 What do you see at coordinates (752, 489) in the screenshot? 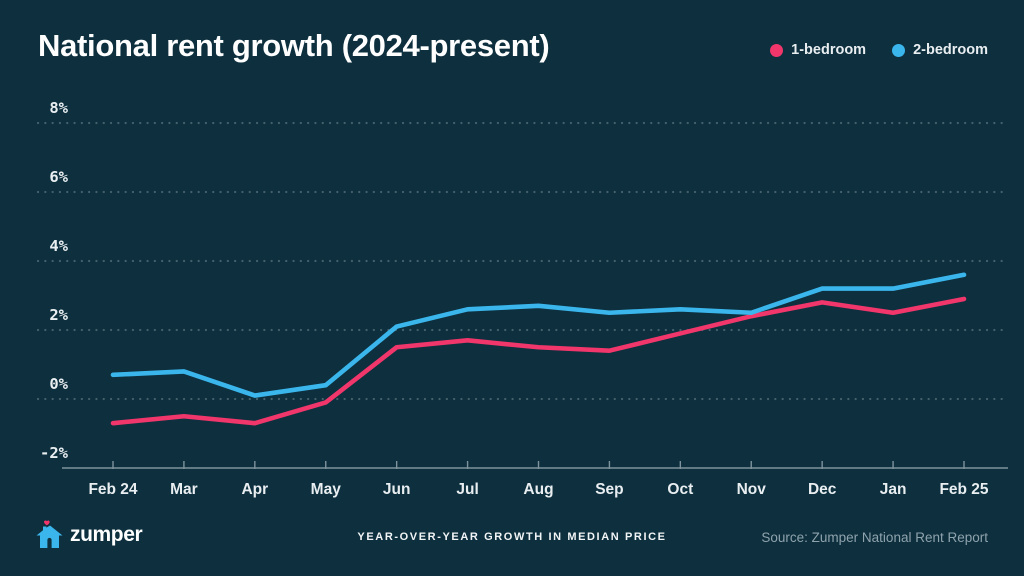
I see `x-tick-label: Nov` at bounding box center [752, 489].